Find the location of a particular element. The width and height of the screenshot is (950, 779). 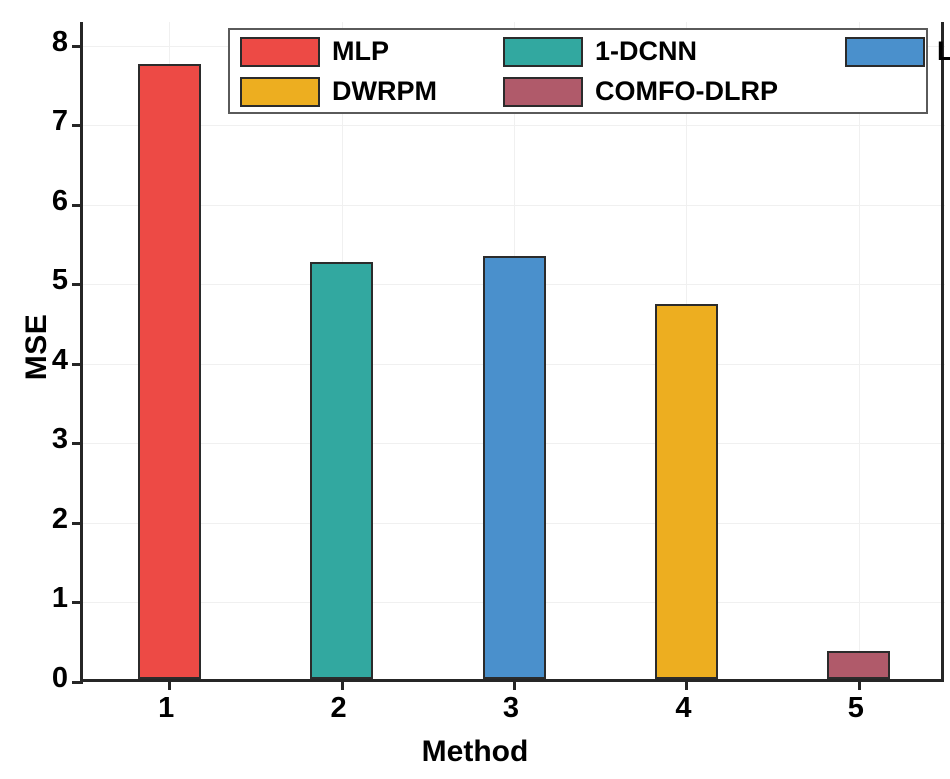

legend-item-lstm: LSTM is located at coordinates (897, 51).